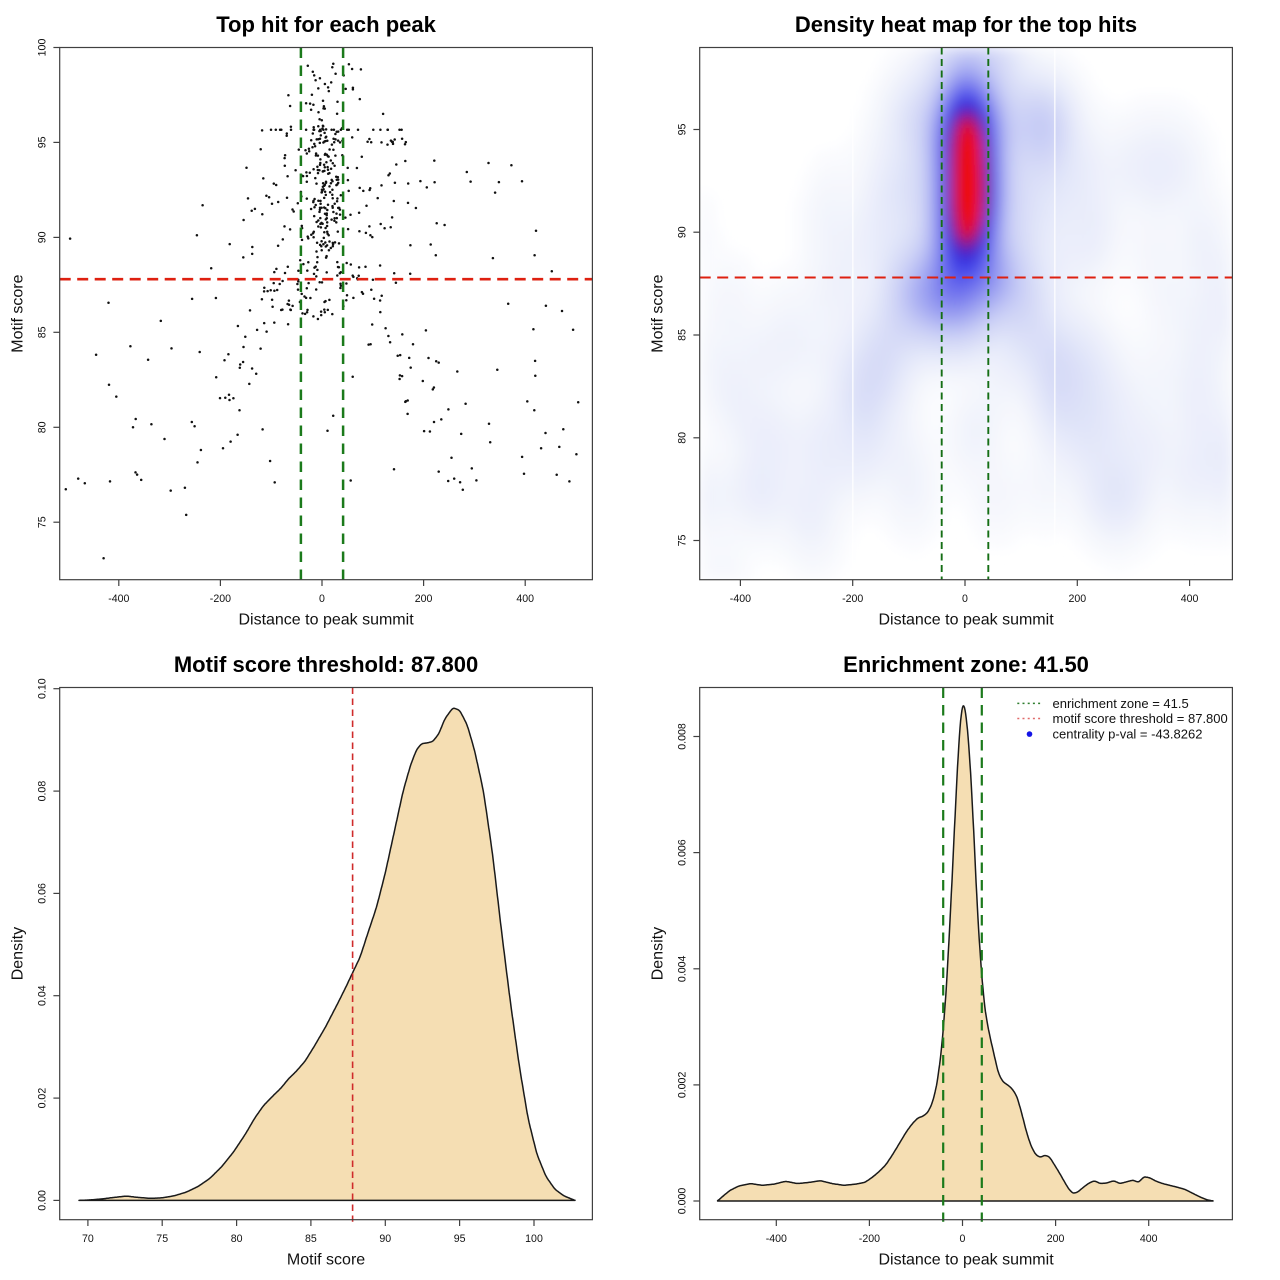 The image size is (1280, 1280). Describe the element at coordinates (683, 736) in the screenshot. I see `svg-text: 0.008` at that location.